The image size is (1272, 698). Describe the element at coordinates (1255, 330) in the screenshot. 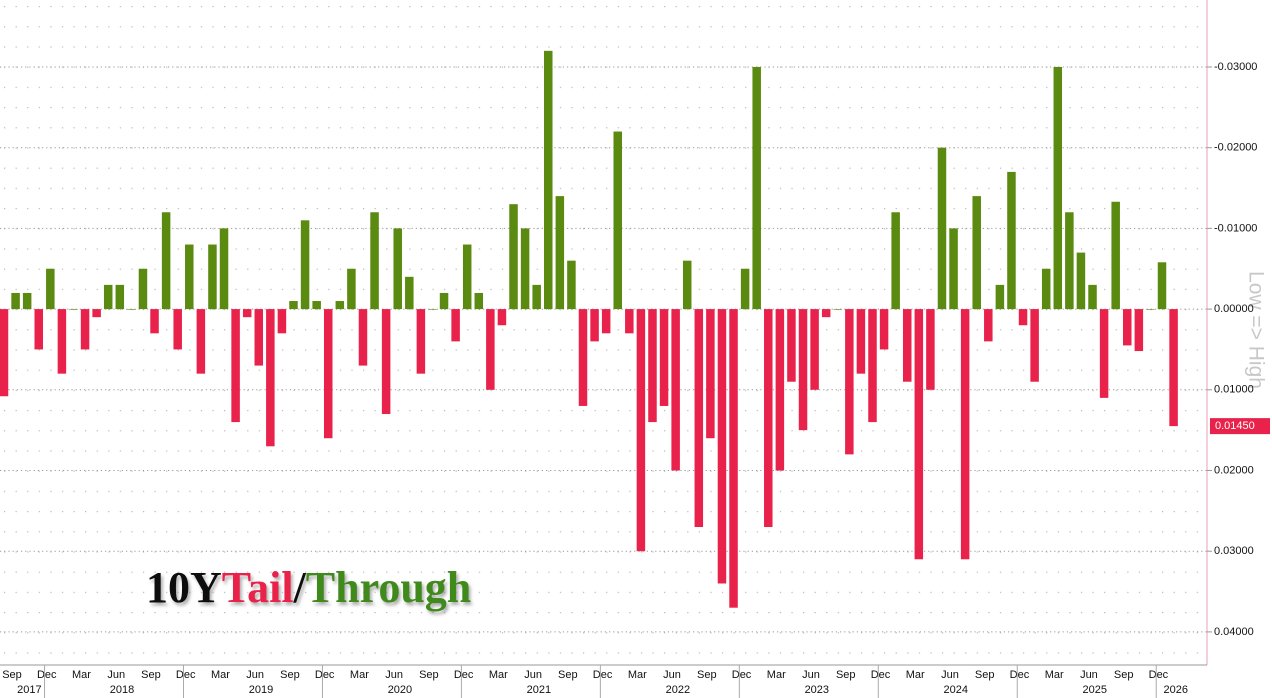

I see `y-axis-label: Low => High` at that location.